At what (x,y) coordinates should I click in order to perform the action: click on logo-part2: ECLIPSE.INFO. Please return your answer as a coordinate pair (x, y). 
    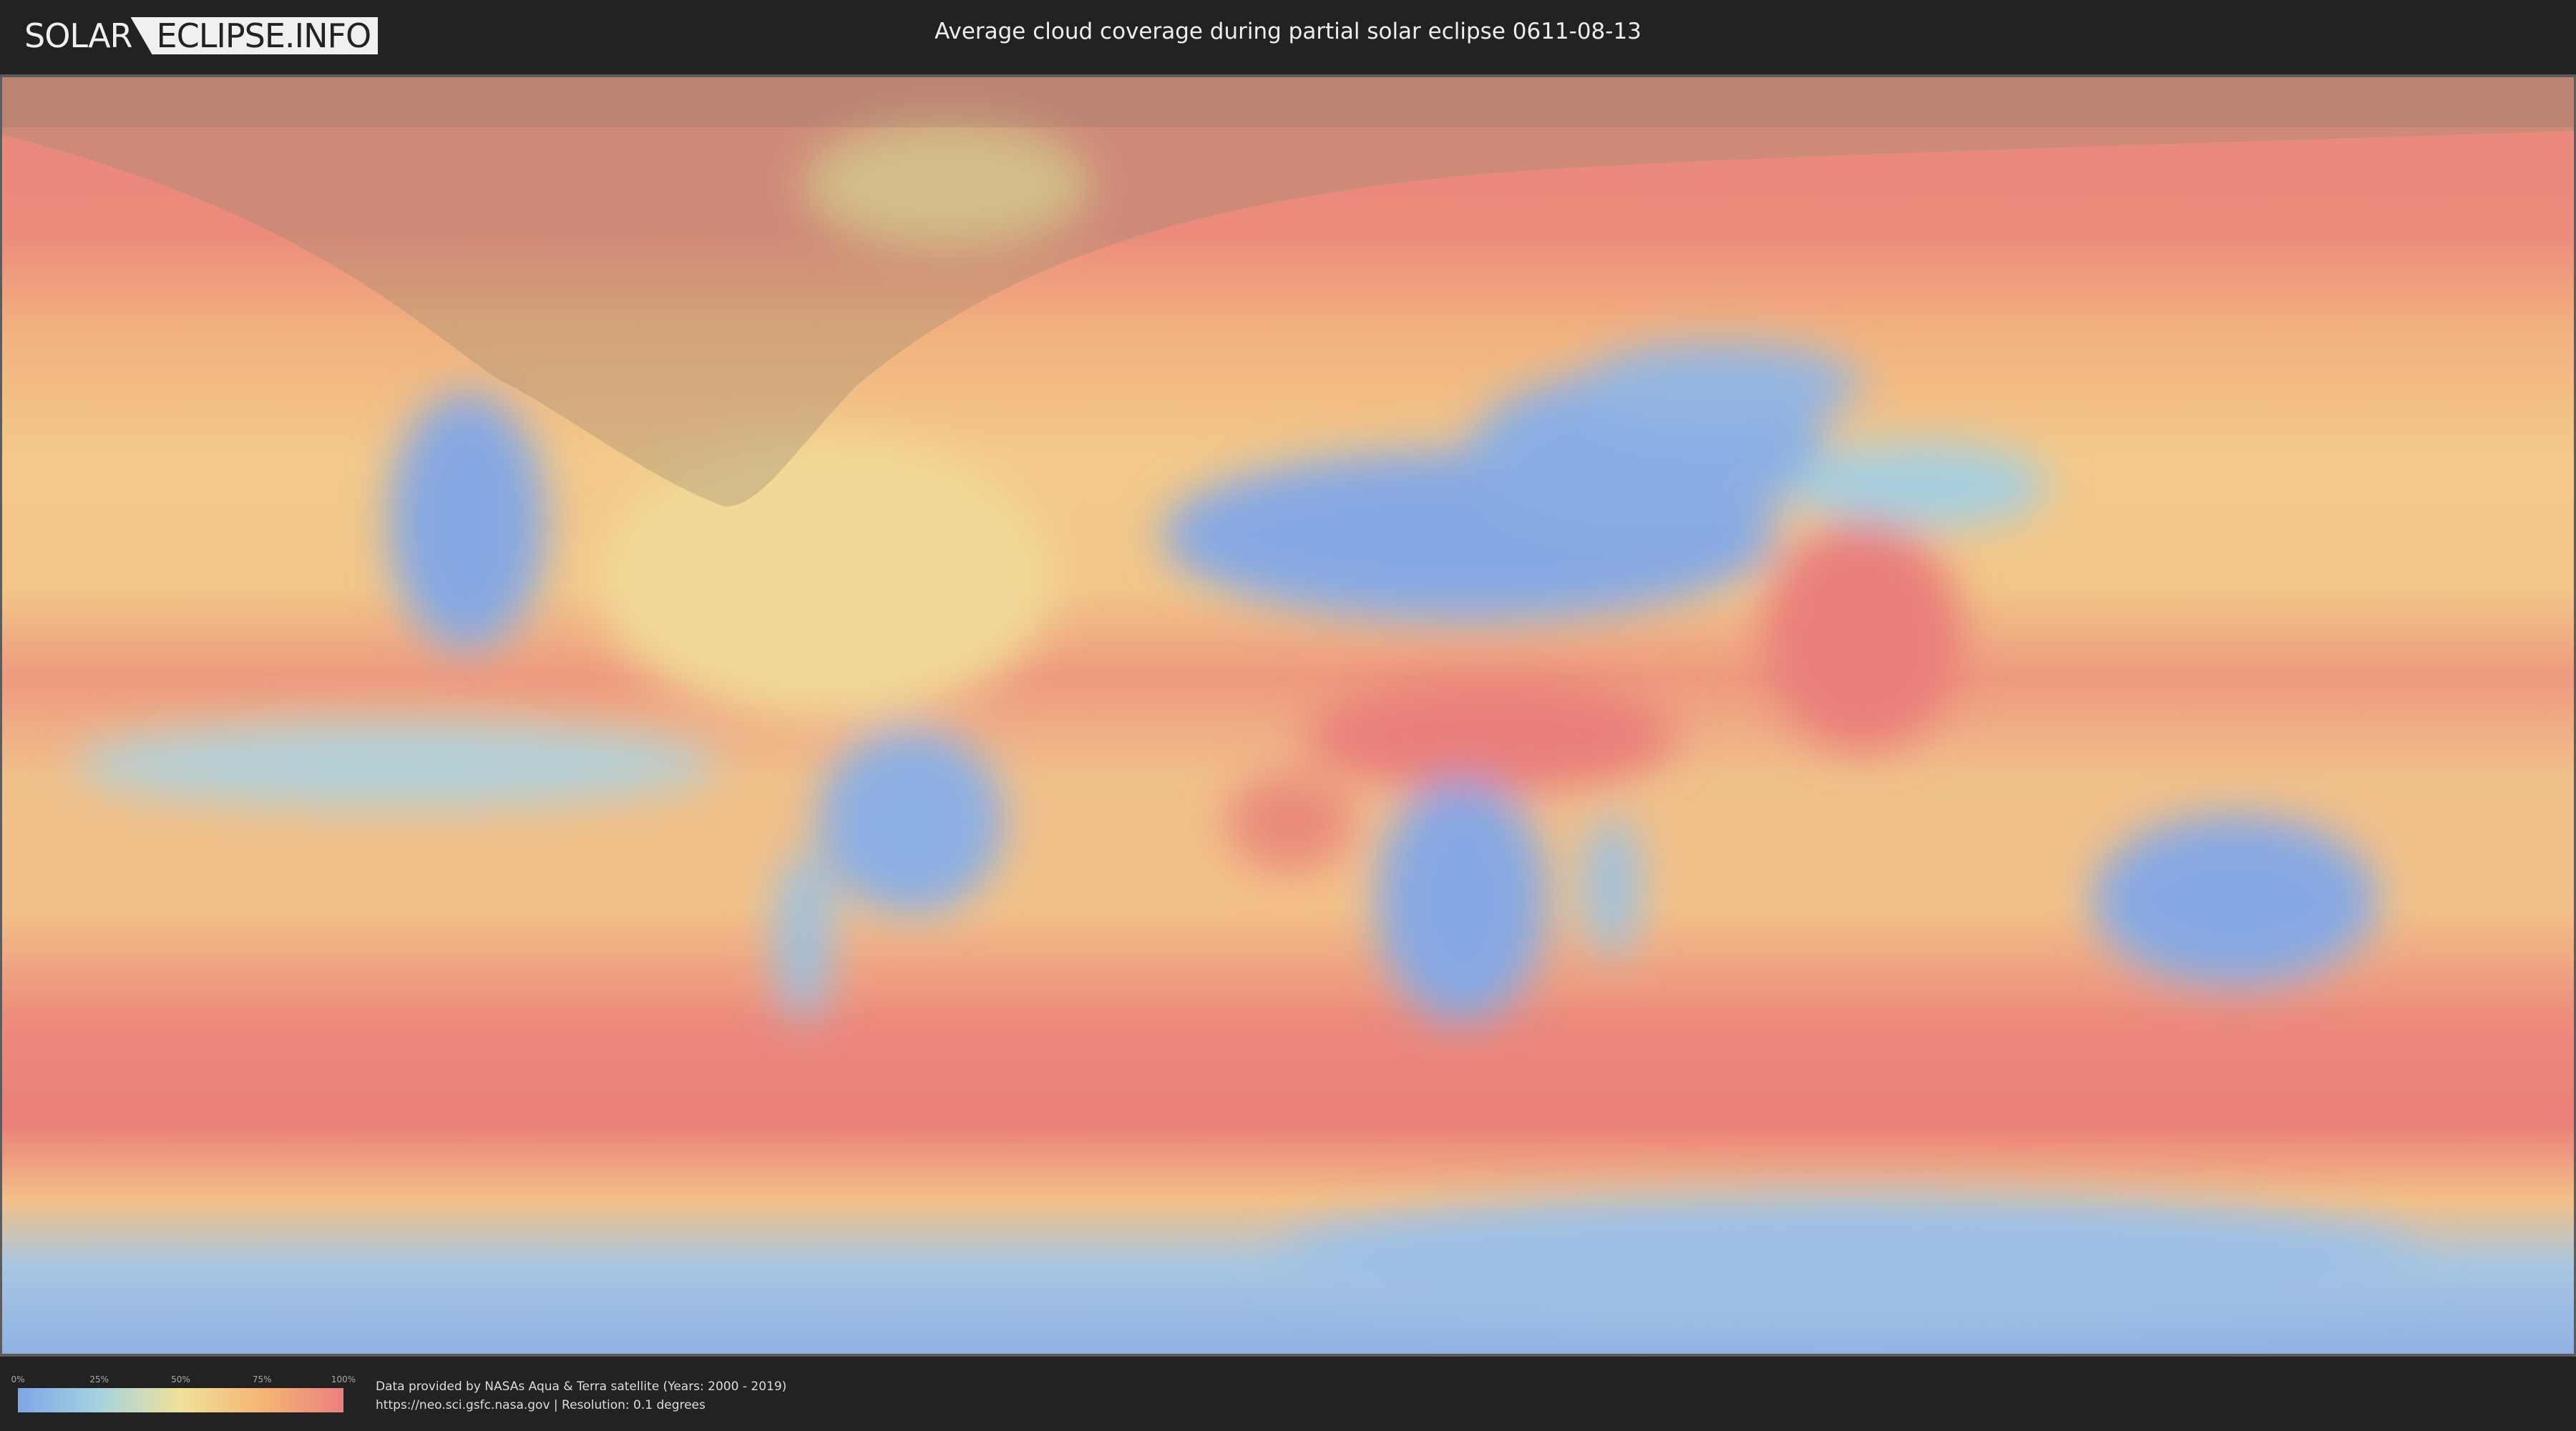
    Looking at the image, I should click on (254, 35).